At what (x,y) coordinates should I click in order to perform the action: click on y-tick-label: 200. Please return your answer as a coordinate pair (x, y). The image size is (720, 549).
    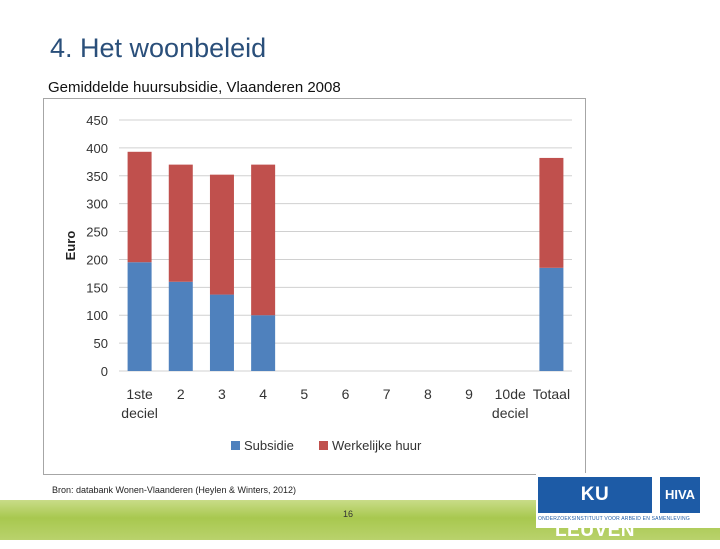
    Looking at the image, I should click on (97, 259).